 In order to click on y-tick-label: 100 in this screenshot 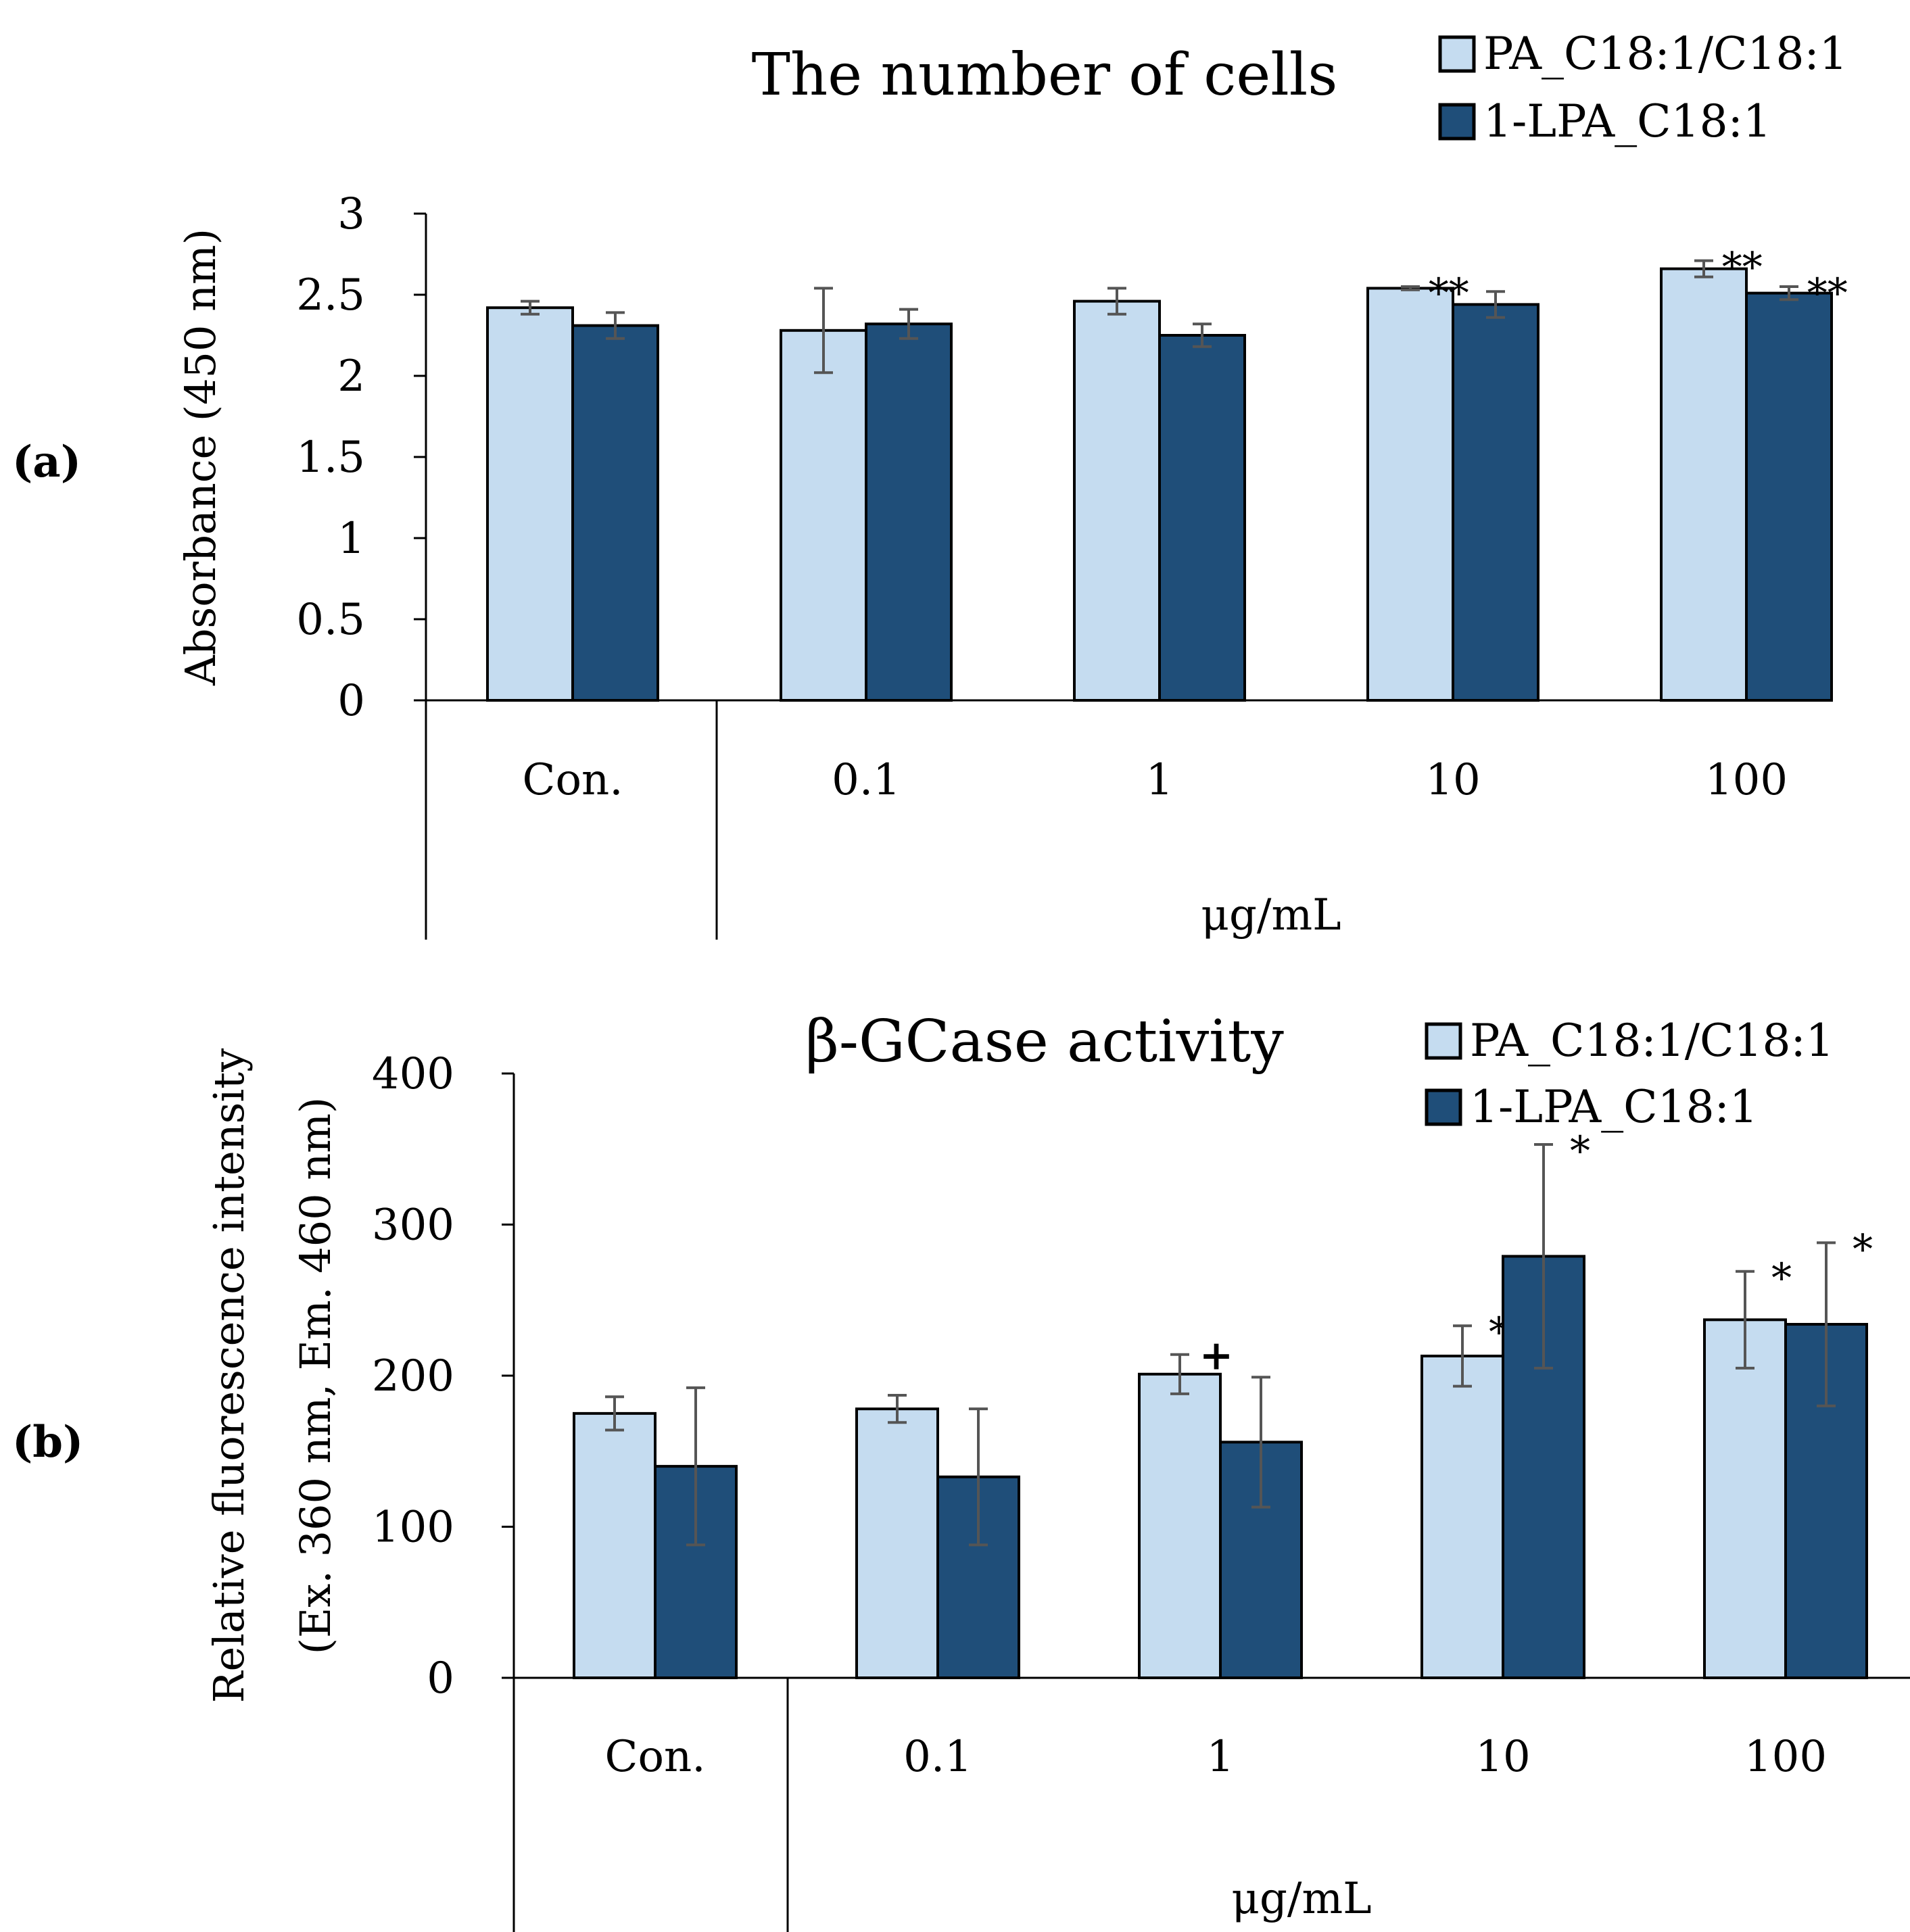, I will do `click(413, 1528)`.